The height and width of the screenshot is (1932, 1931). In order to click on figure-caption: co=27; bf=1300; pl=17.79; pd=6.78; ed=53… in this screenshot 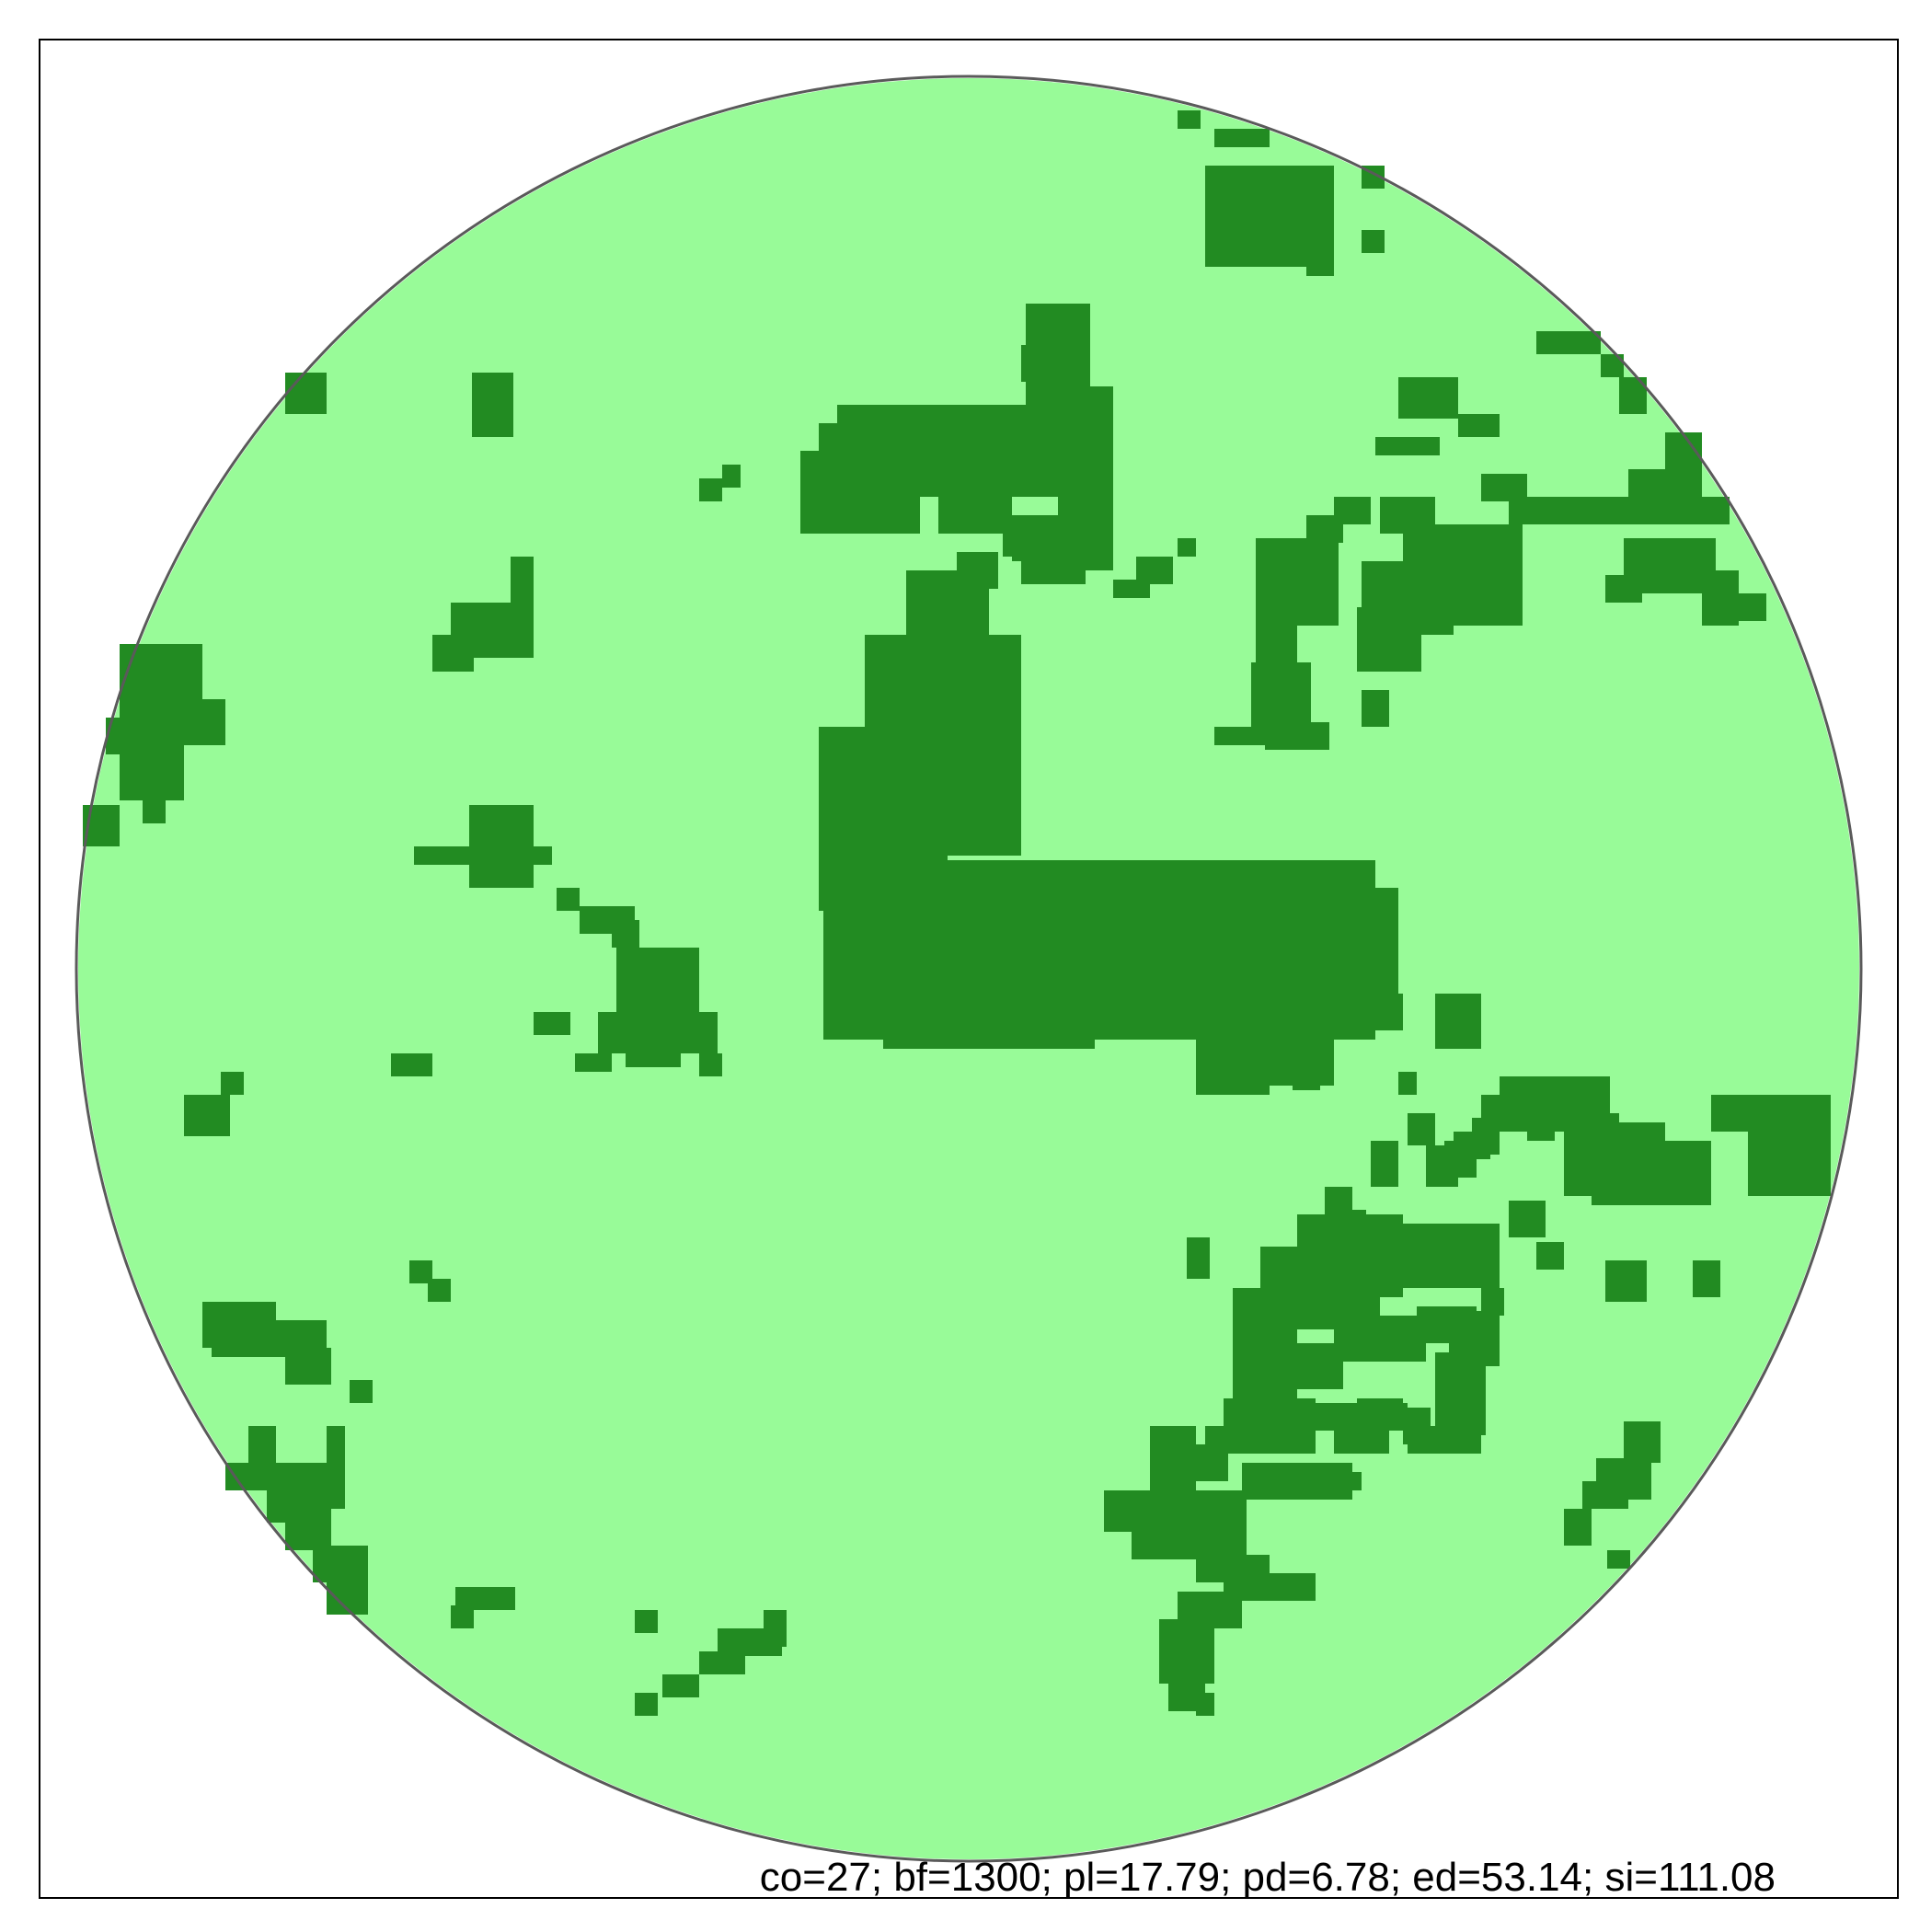, I will do `click(1268, 1877)`.